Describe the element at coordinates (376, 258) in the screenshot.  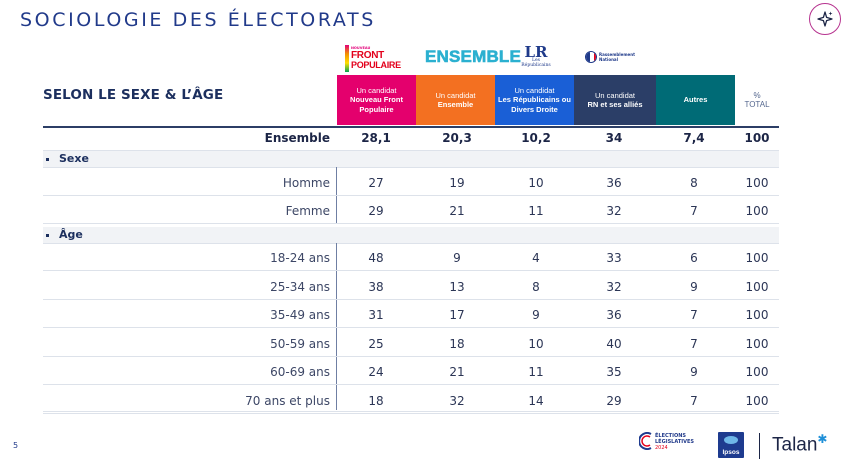
I see `table-cell: 48` at that location.